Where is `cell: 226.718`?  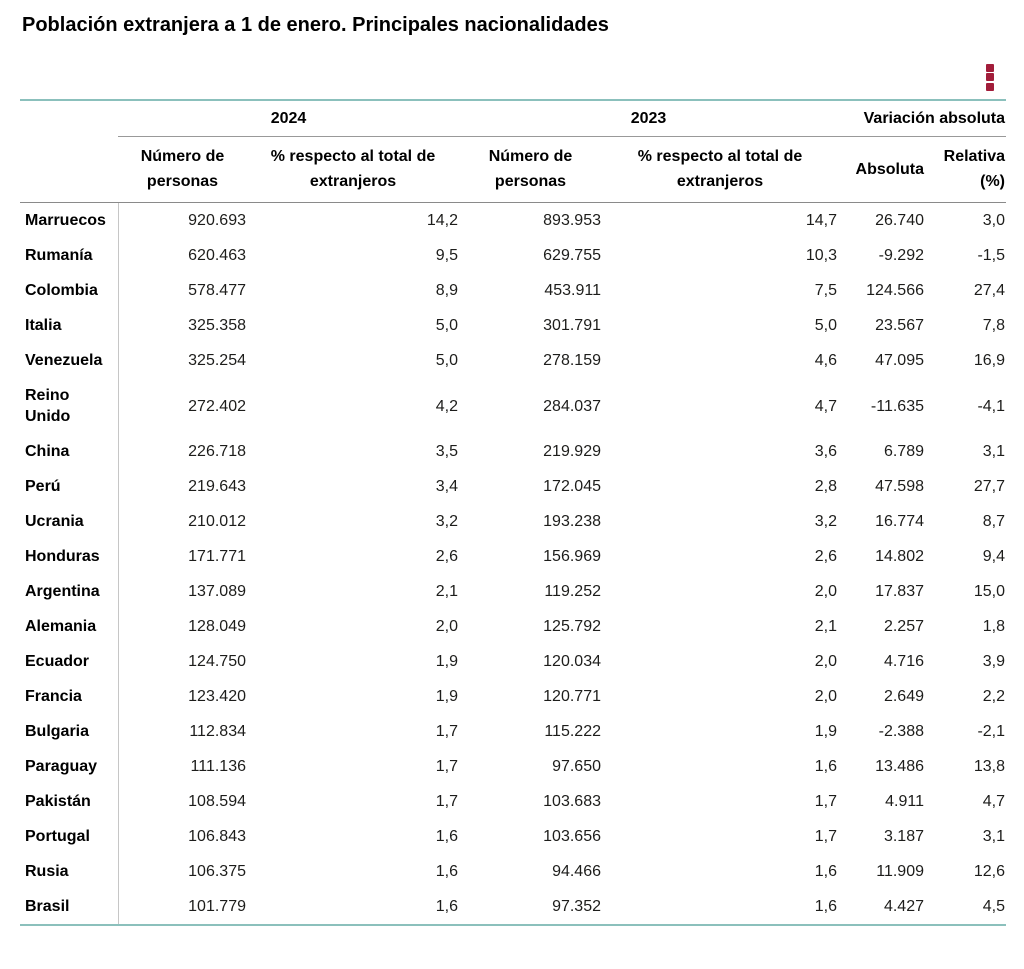
cell: 226.718 is located at coordinates (217, 451).